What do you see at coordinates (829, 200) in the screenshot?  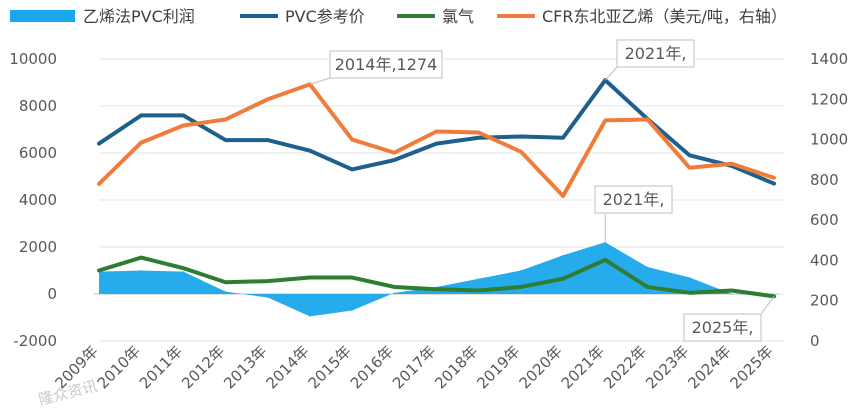 I see `right-axis: 0 200 400 600 800 1000 1200 1400` at bounding box center [829, 200].